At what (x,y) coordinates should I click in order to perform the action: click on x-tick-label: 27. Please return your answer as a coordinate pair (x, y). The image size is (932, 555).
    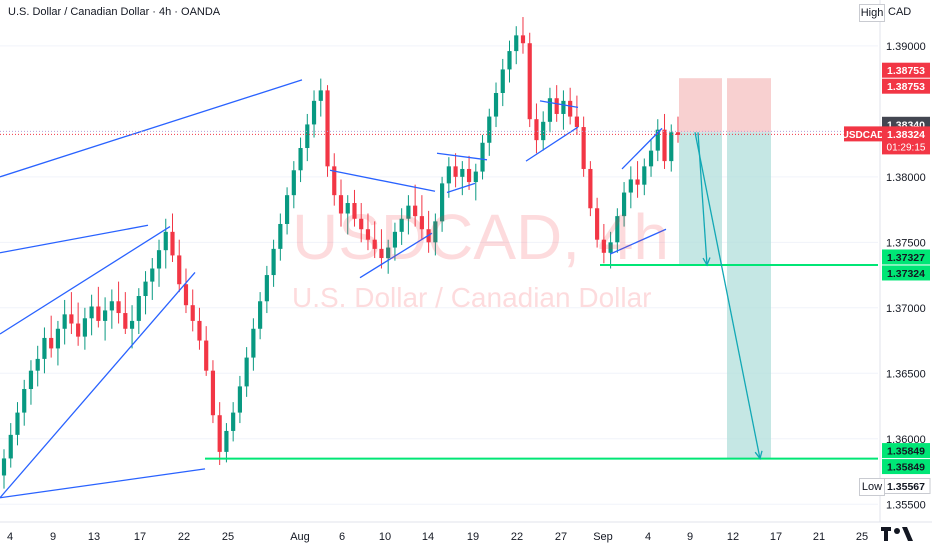
    Looking at the image, I should click on (561, 537).